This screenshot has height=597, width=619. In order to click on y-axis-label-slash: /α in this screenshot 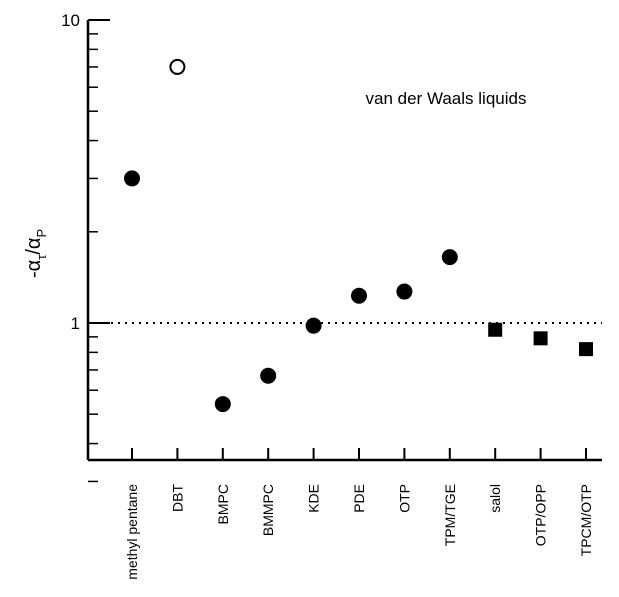, I will do `click(34, 246)`.